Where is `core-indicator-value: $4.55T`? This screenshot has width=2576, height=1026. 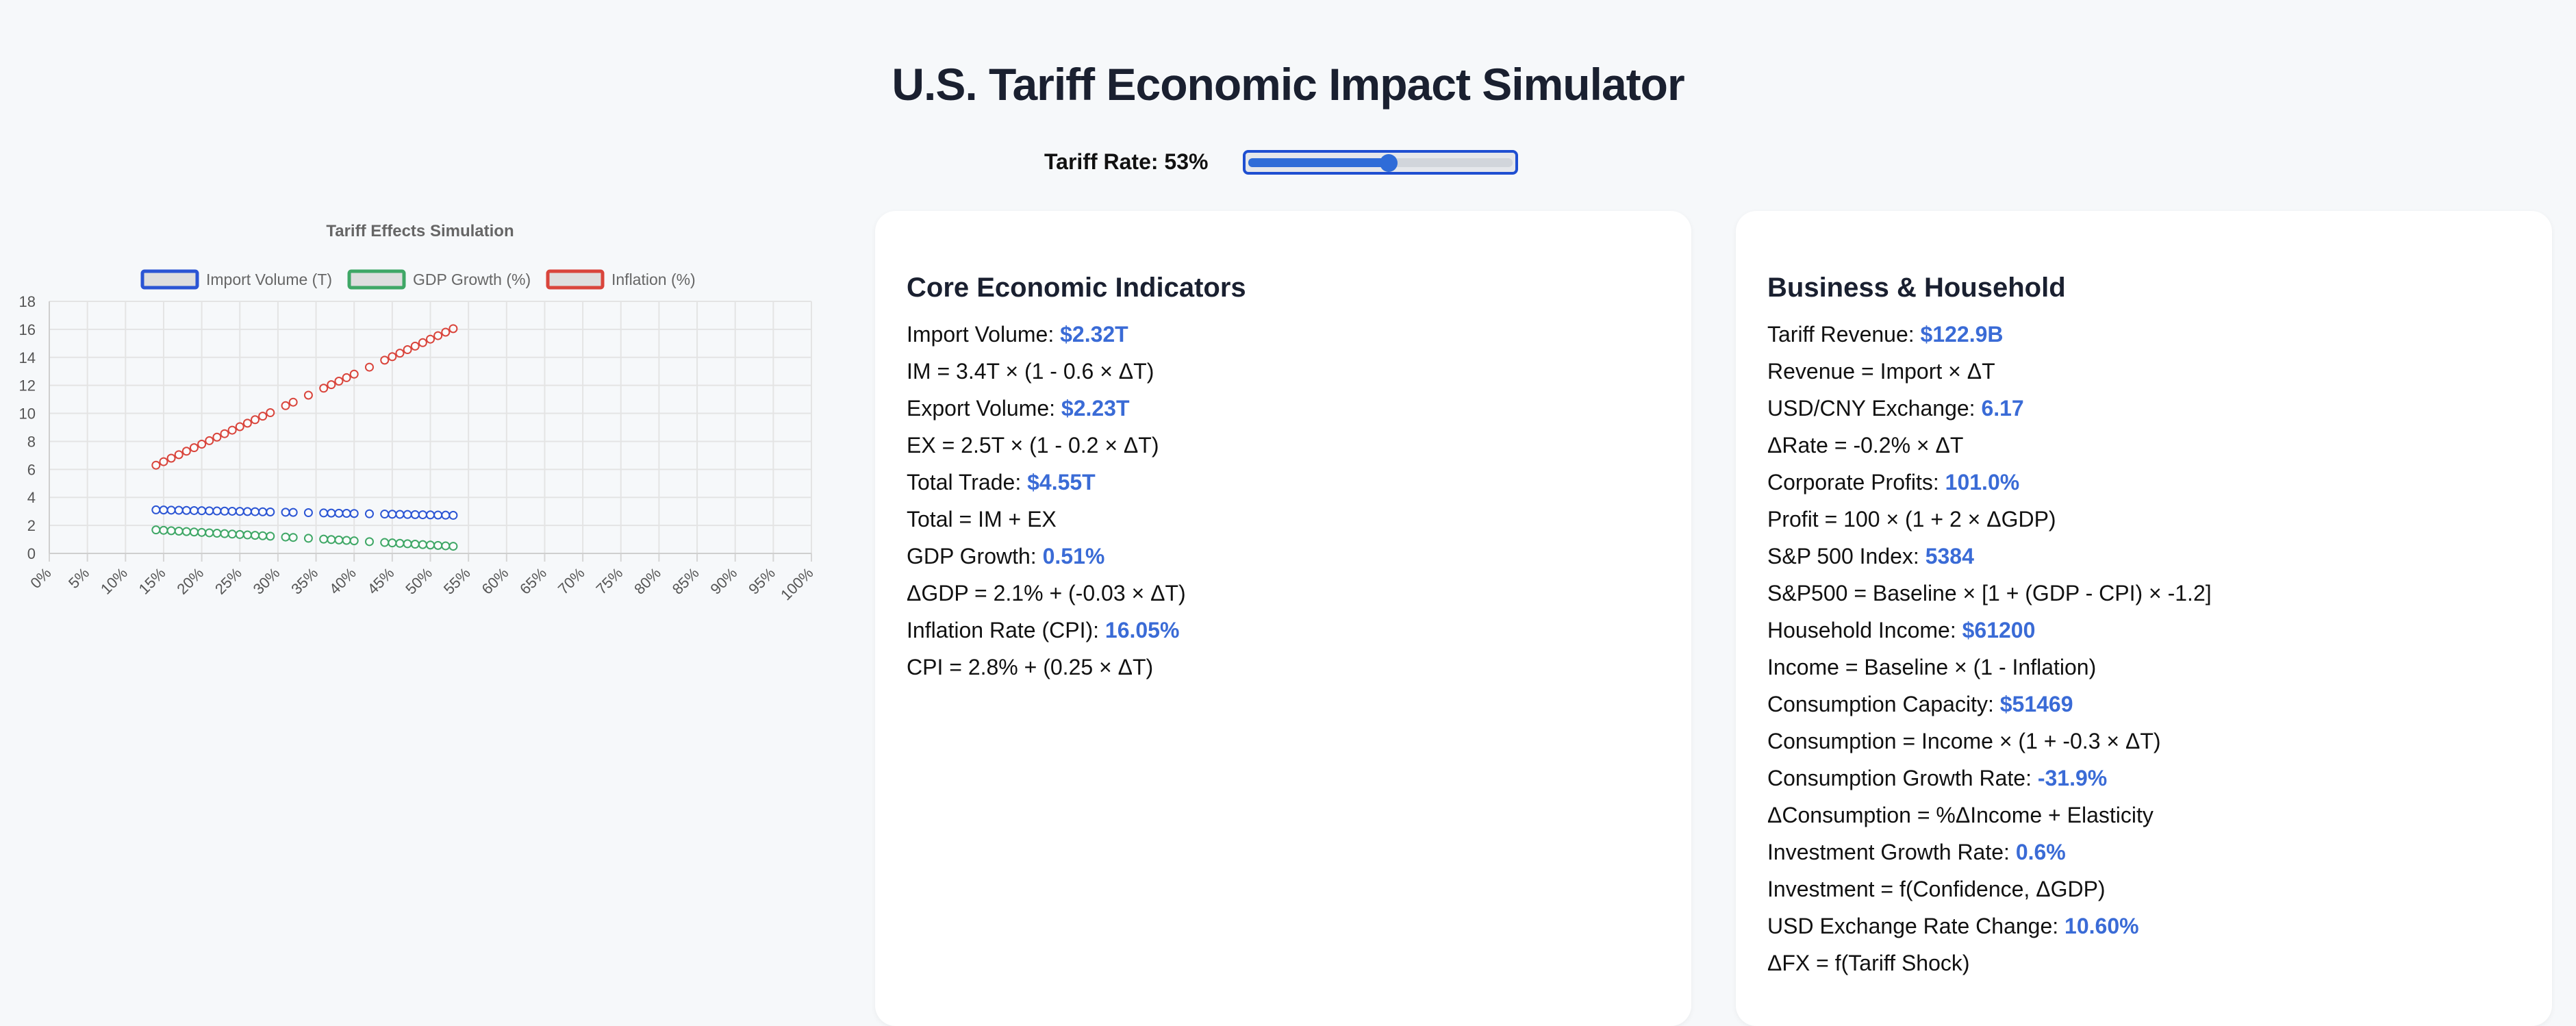
core-indicator-value: $4.55T is located at coordinates (1061, 482).